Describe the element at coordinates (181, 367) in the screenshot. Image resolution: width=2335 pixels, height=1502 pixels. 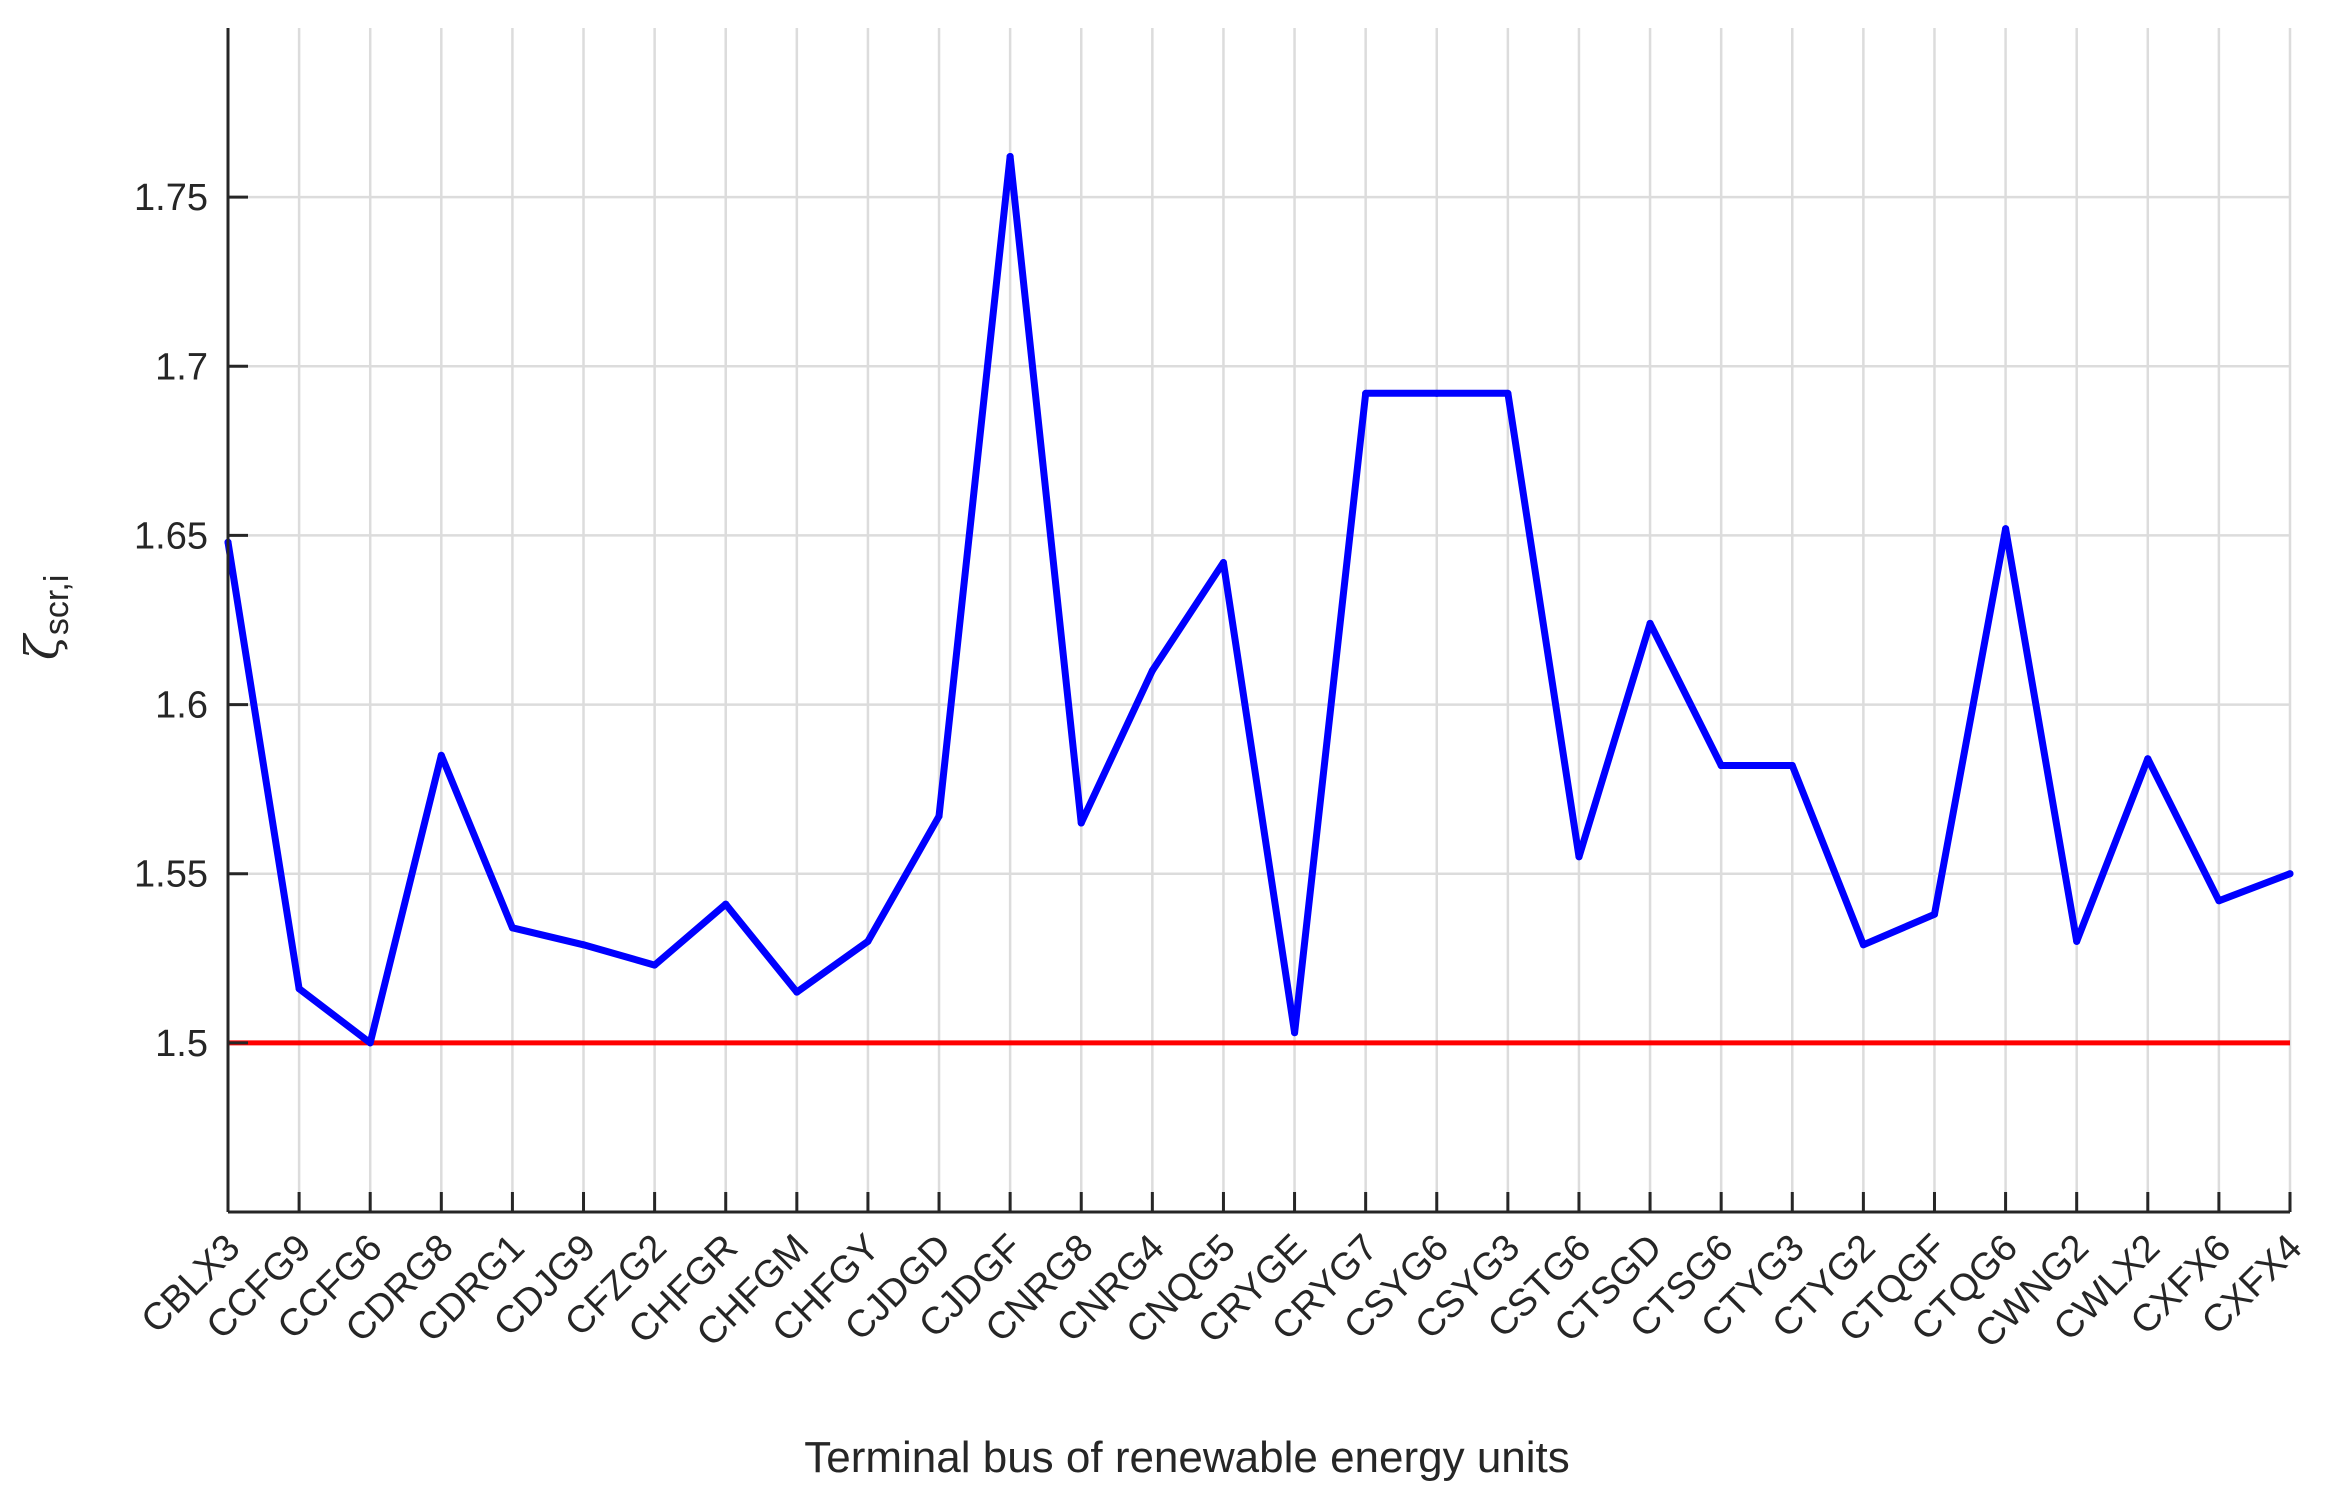
I see `y-tick-label: 1.7` at that location.